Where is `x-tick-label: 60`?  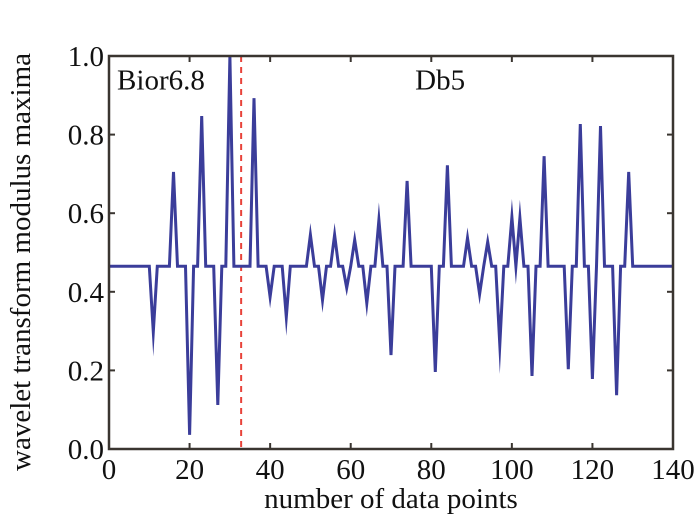 x-tick-label: 60 is located at coordinates (350, 470).